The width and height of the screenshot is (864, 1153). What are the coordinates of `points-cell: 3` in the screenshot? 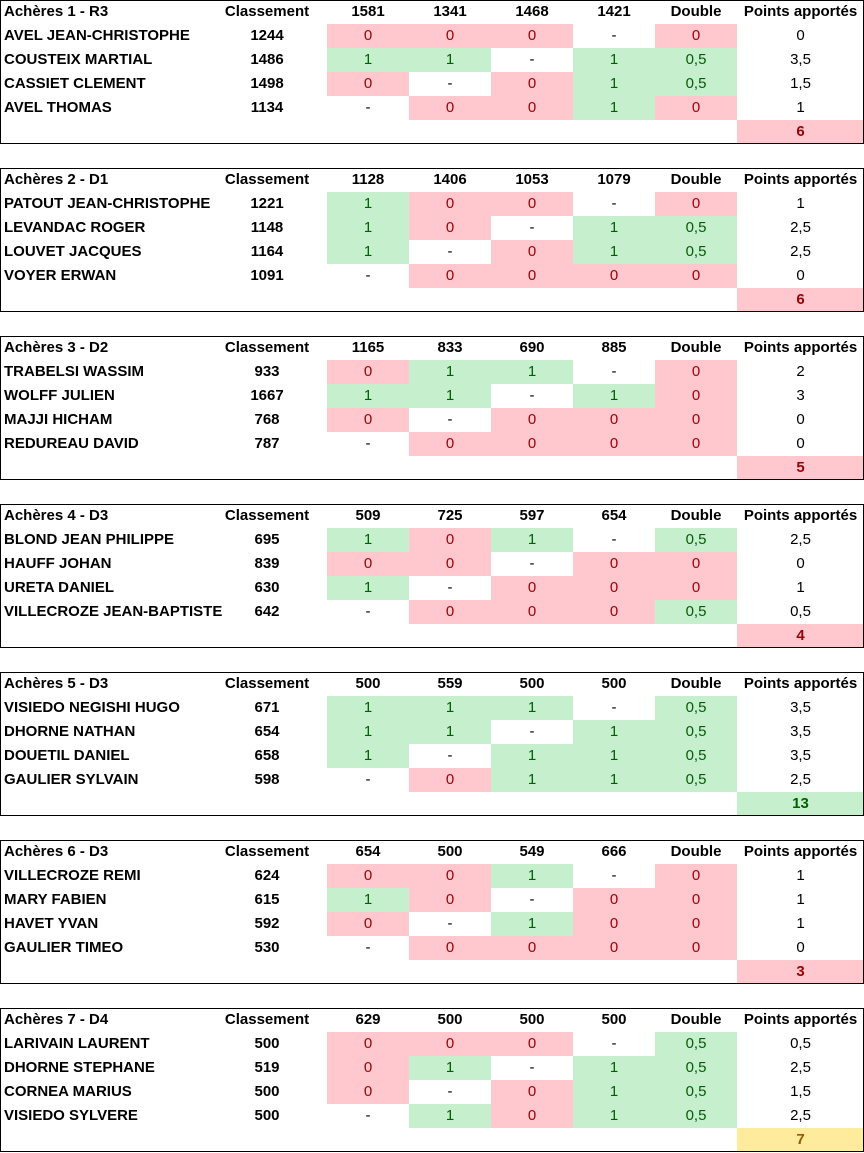 It's located at (800, 395).